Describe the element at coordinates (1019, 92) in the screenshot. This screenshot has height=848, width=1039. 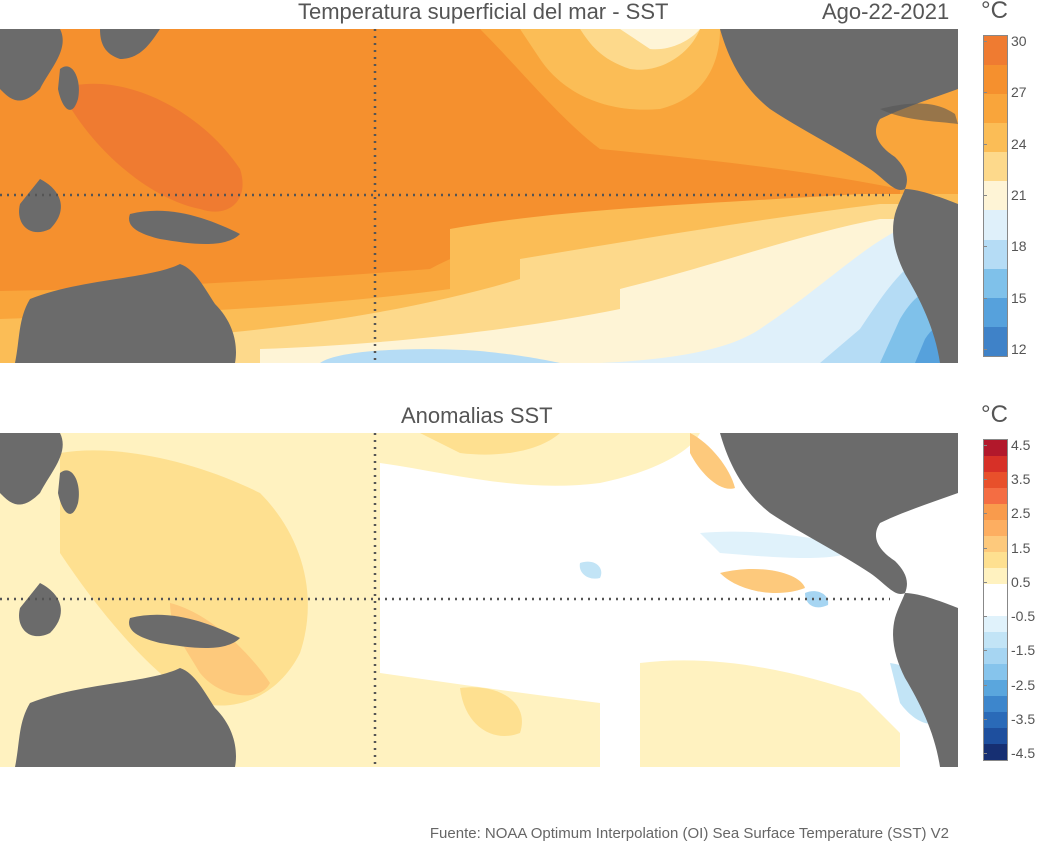
I see `sst-colorbar-tick-label: 27` at that location.